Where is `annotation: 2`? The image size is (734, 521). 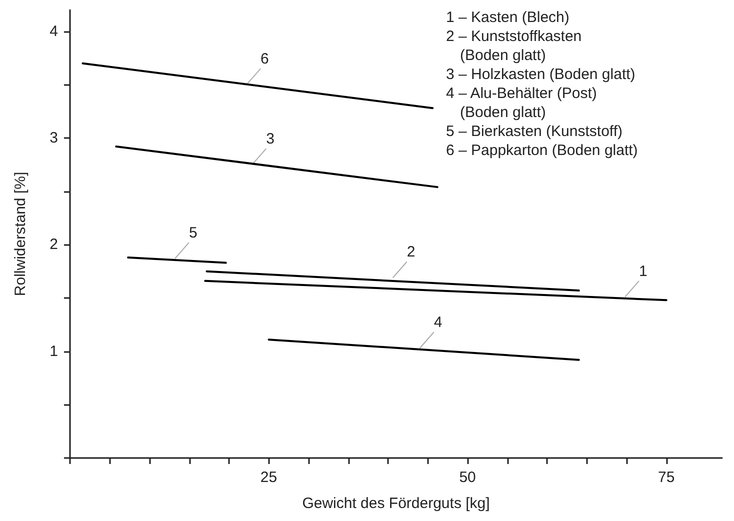 annotation: 2 is located at coordinates (411, 252).